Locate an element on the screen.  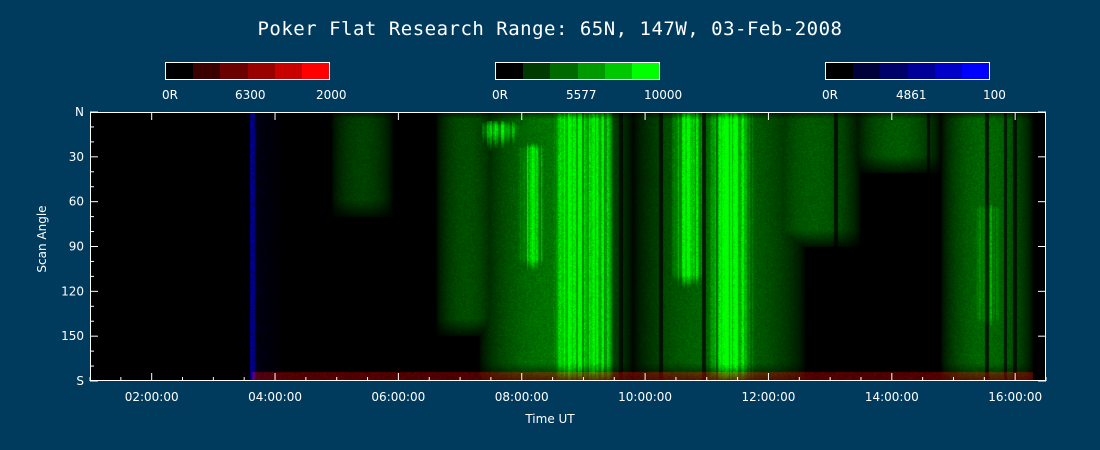
colorbar-5577-max-label: 10000 is located at coordinates (663, 95).